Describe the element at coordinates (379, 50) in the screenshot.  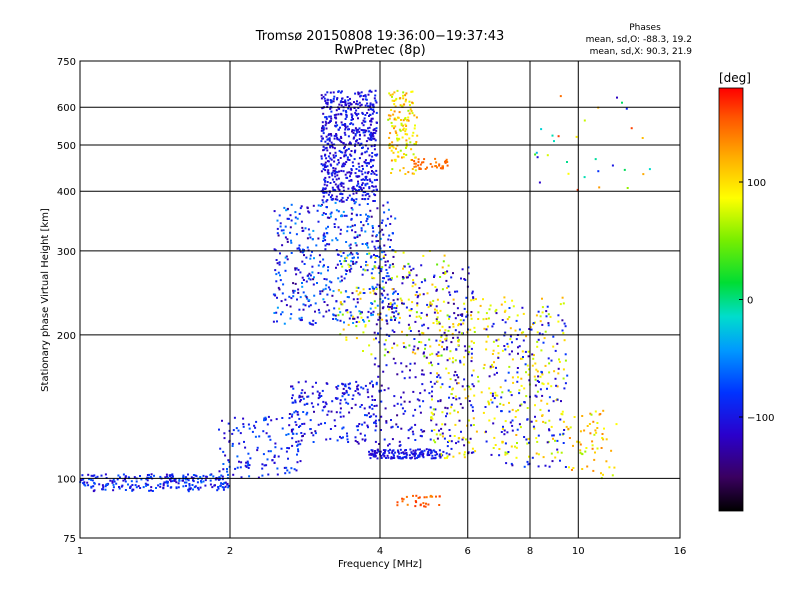
I see `chart-subtitle: RwPretec (8p)` at that location.